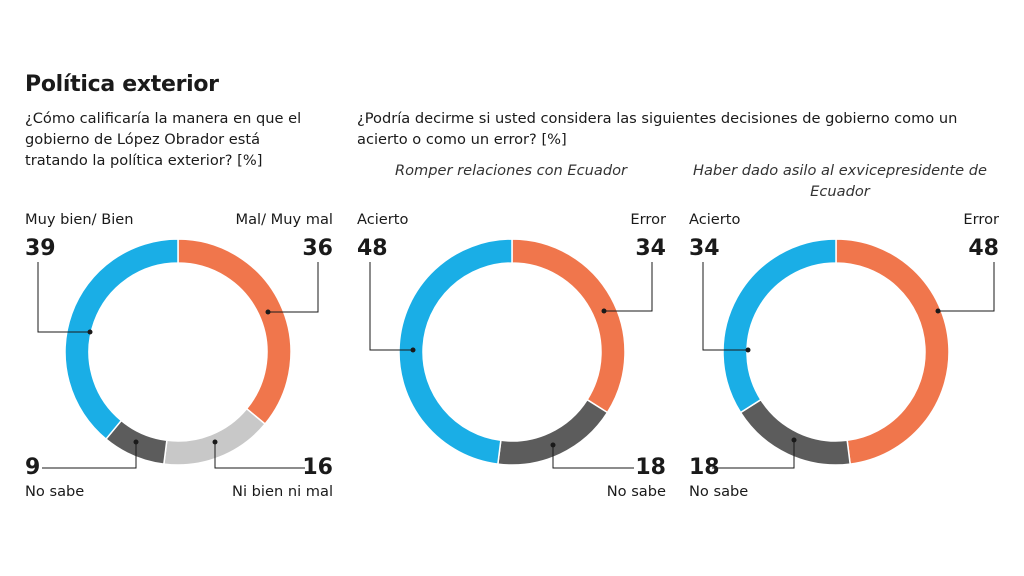 This screenshot has height=576, width=1024. Describe the element at coordinates (122, 84) in the screenshot. I see `page-title: Política exterior` at that location.